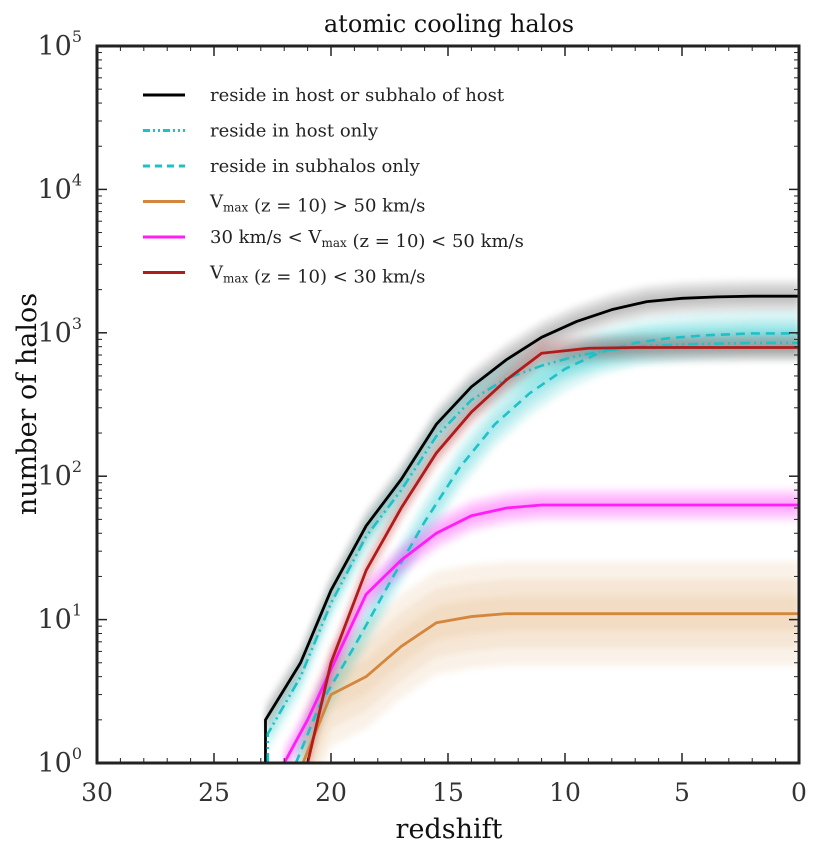 The image size is (814, 855). Describe the element at coordinates (315, 166) in the screenshot. I see `legend-label-subhalos-only: reside in subhalos only` at that location.